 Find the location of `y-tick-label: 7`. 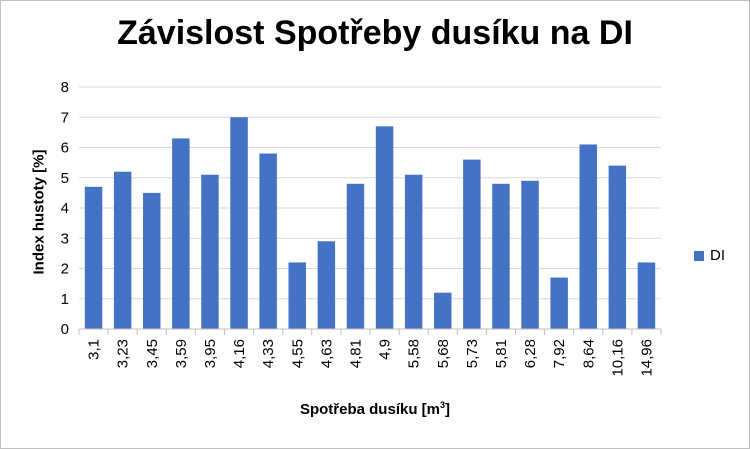

y-tick-label: 7 is located at coordinates (65, 117).